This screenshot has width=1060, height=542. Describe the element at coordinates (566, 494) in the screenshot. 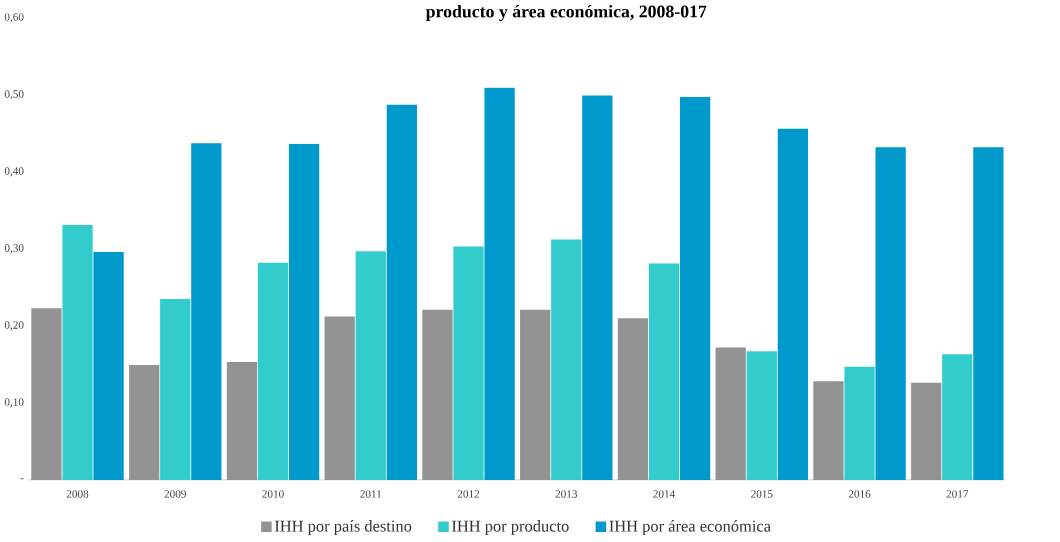

I see `x-tick-label: 2013` at that location.